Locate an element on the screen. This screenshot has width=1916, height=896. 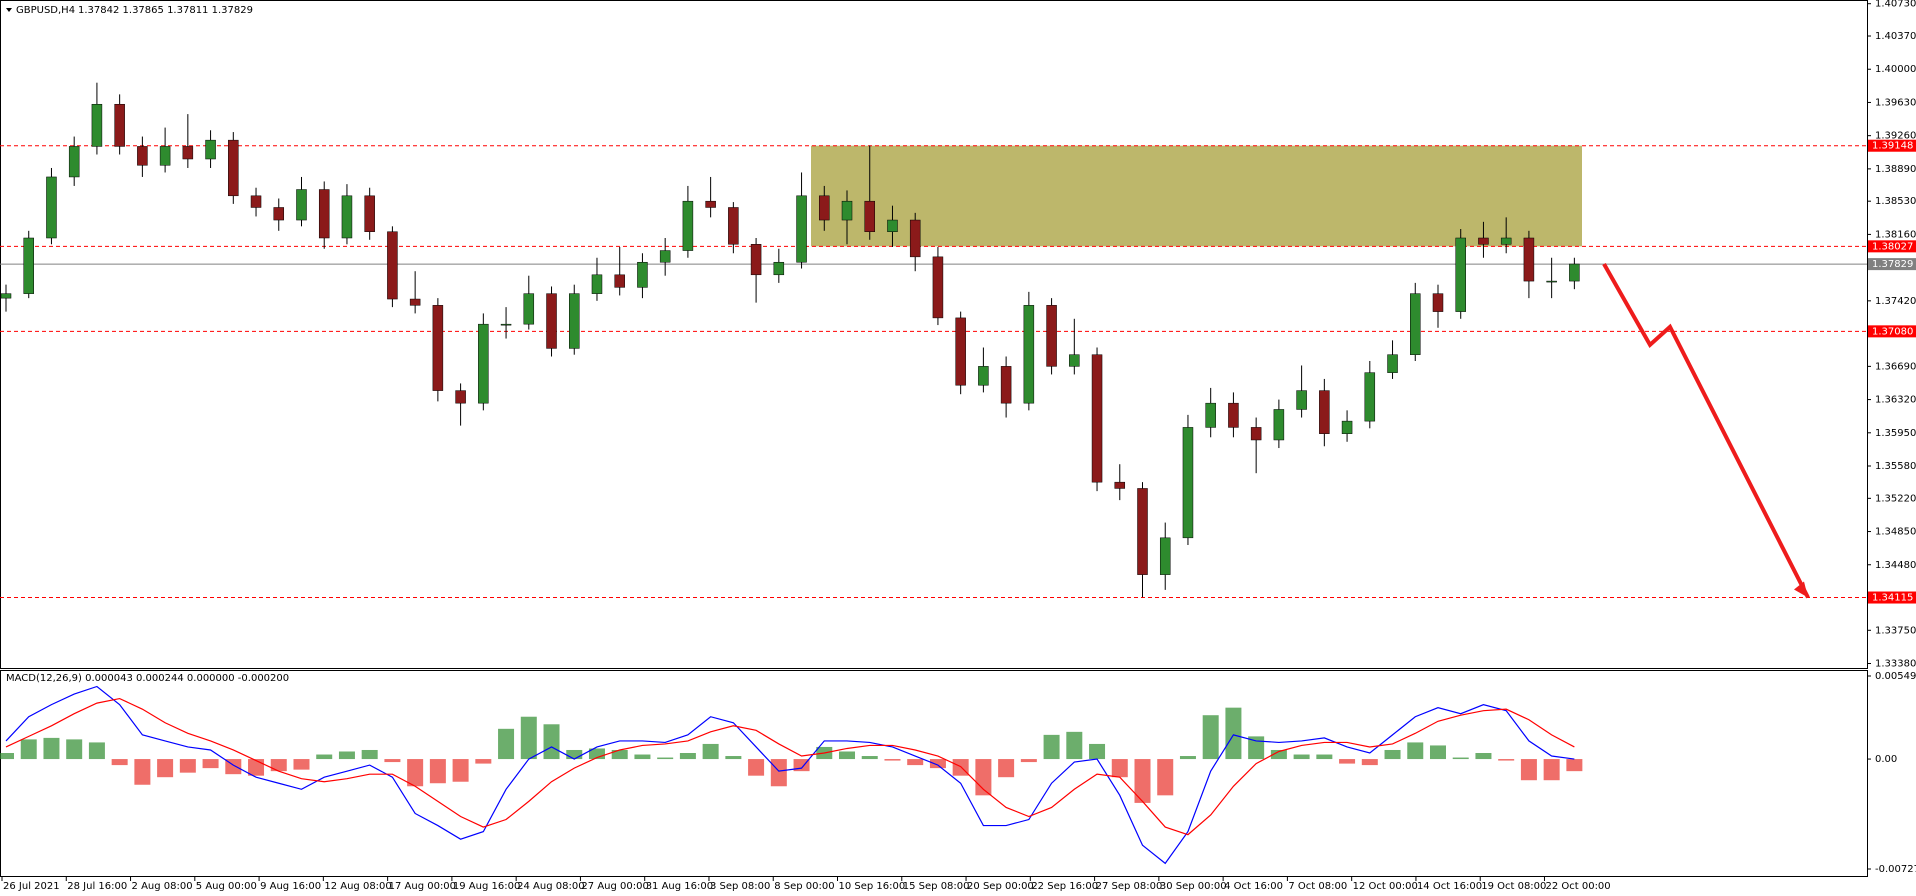
y-tick-label: 1.38160 is located at coordinates (1895, 234).